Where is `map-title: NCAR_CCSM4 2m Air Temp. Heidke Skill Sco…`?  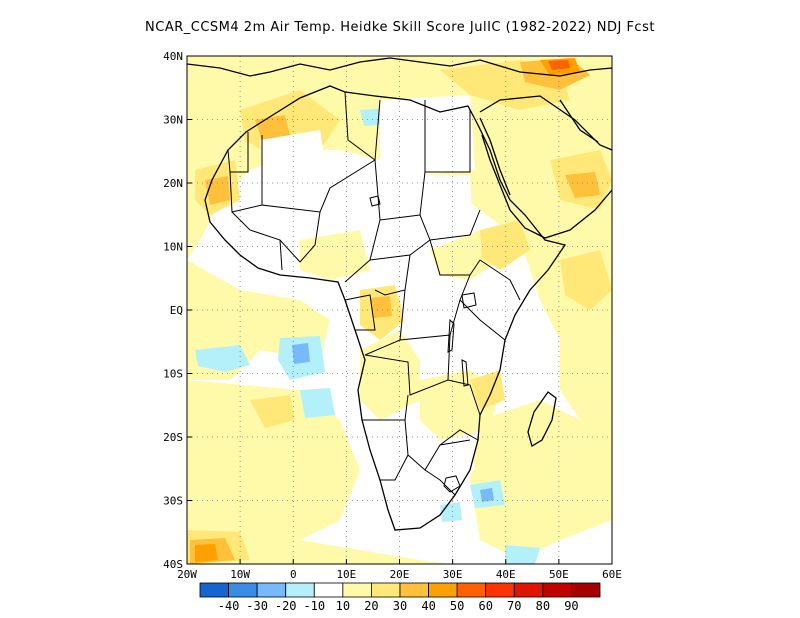 map-title: NCAR_CCSM4 2m Air Temp. Heidke Skill Sco… is located at coordinates (400, 27).